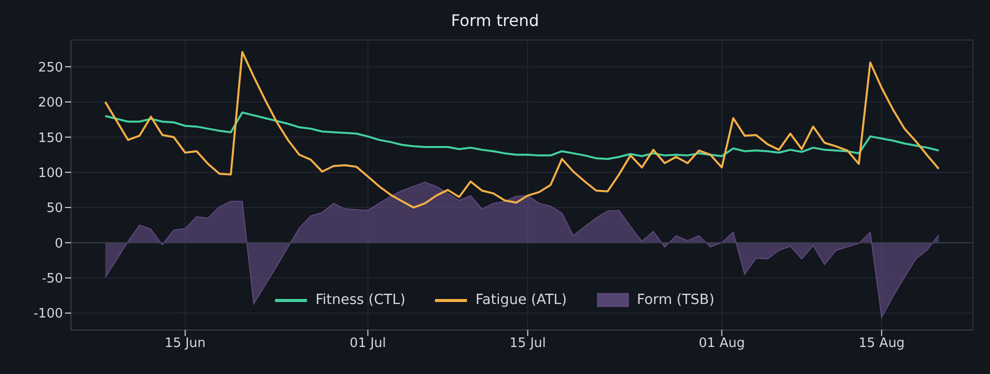 This screenshot has height=374, width=990. I want to click on y-tick-label: -50, so click(52, 279).